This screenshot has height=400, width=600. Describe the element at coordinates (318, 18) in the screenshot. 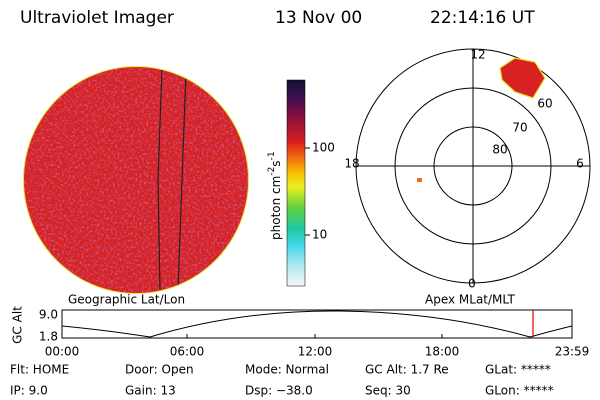

I see `date: 13 Nov 00` at that location.